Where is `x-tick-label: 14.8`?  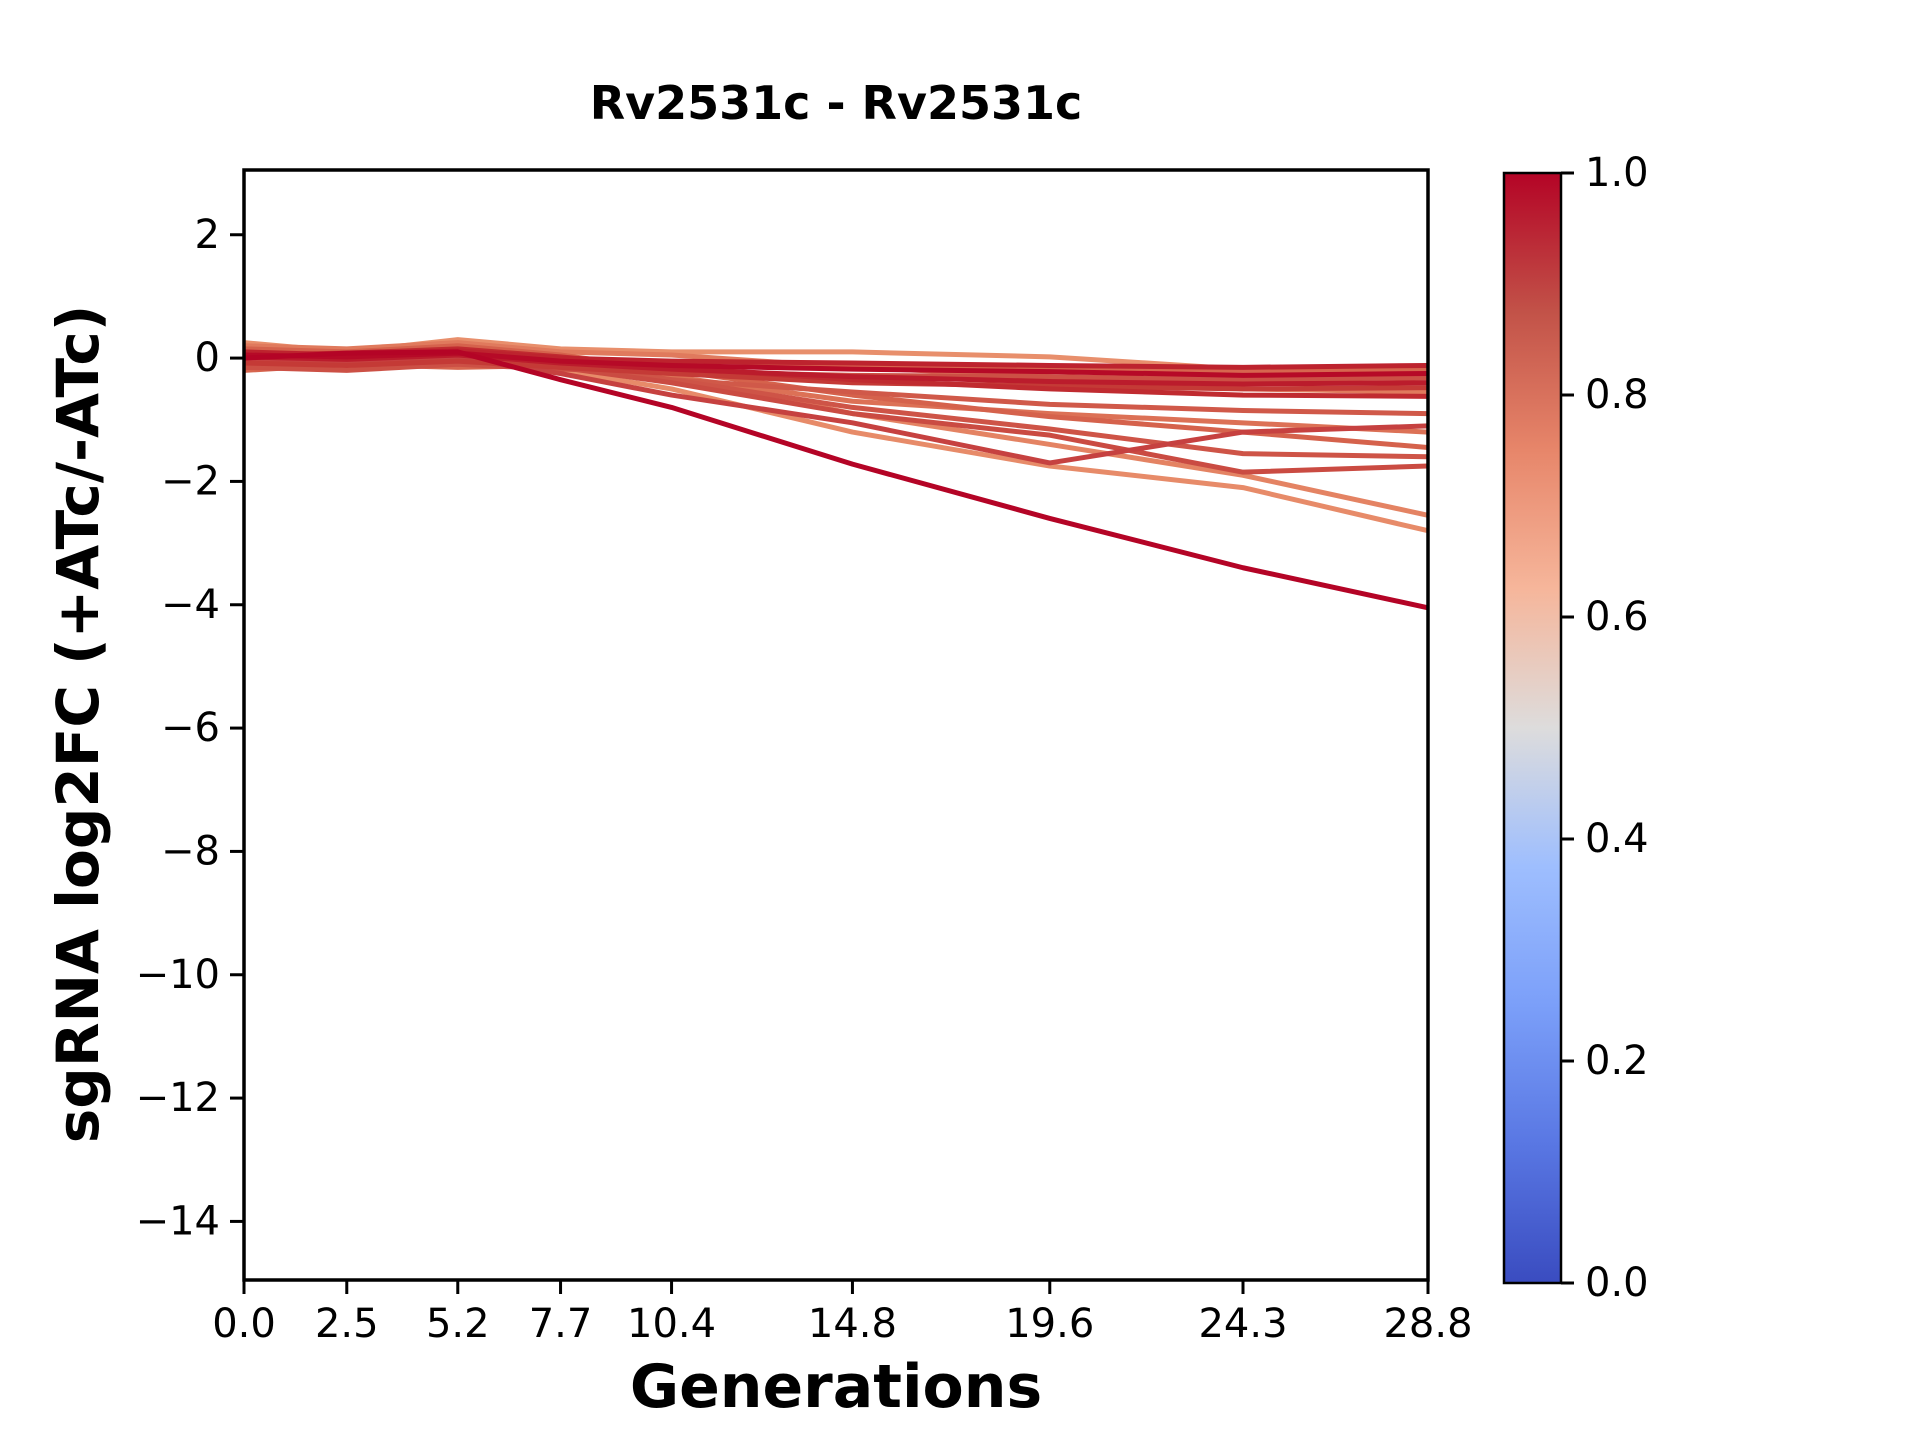
x-tick-label: 14.8 is located at coordinates (852, 1324).